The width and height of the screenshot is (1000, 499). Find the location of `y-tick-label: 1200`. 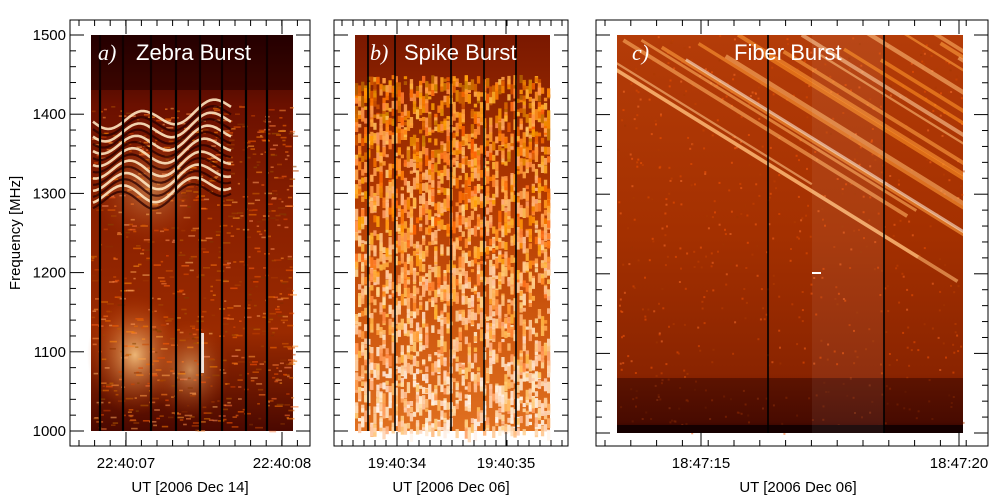

y-tick-label: 1200 is located at coordinates (49, 273).